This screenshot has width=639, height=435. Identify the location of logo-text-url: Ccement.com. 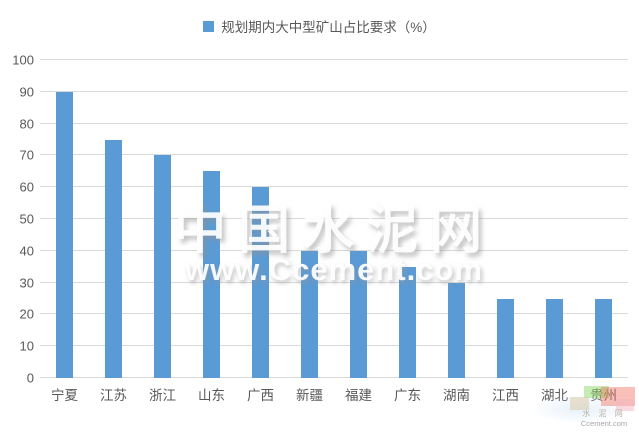
(604, 423).